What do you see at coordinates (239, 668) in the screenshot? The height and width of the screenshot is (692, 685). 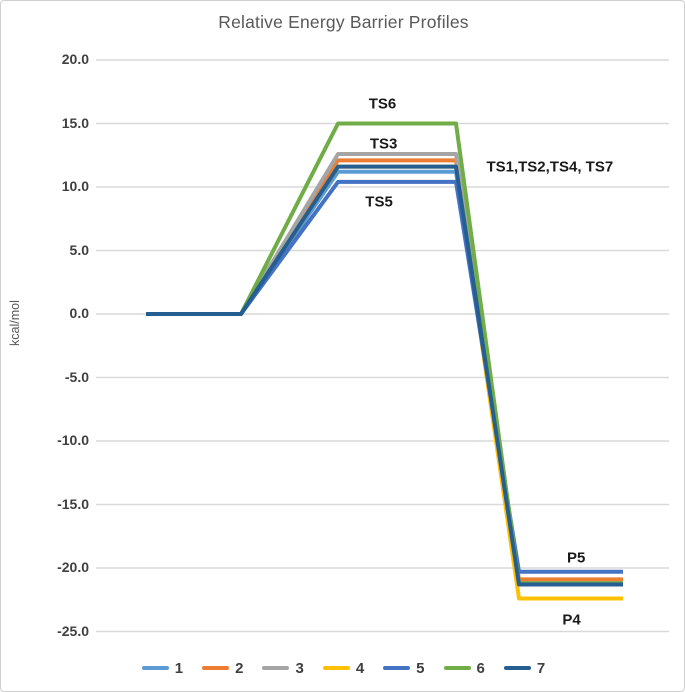 I see `legend-label: 2` at bounding box center [239, 668].